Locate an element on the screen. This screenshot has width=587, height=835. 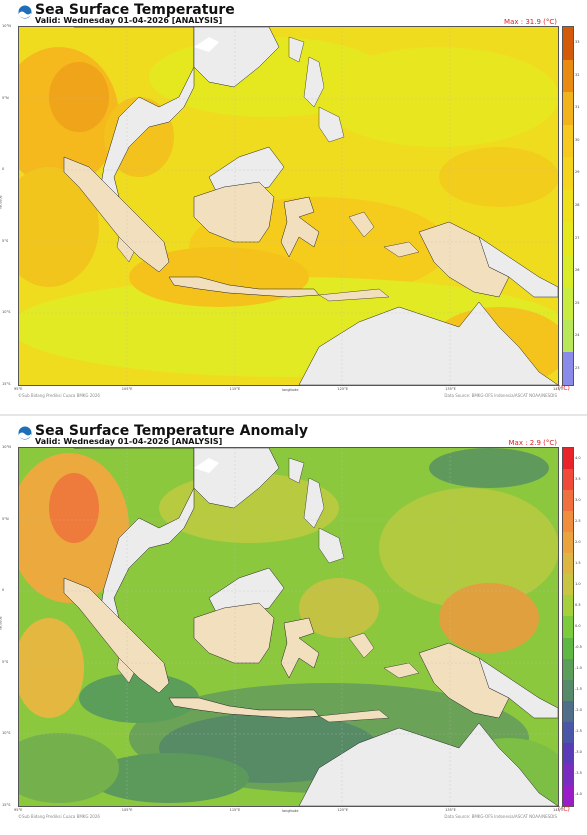
colorbar-tick-label: -0.5 is located at coordinates (578, 647).